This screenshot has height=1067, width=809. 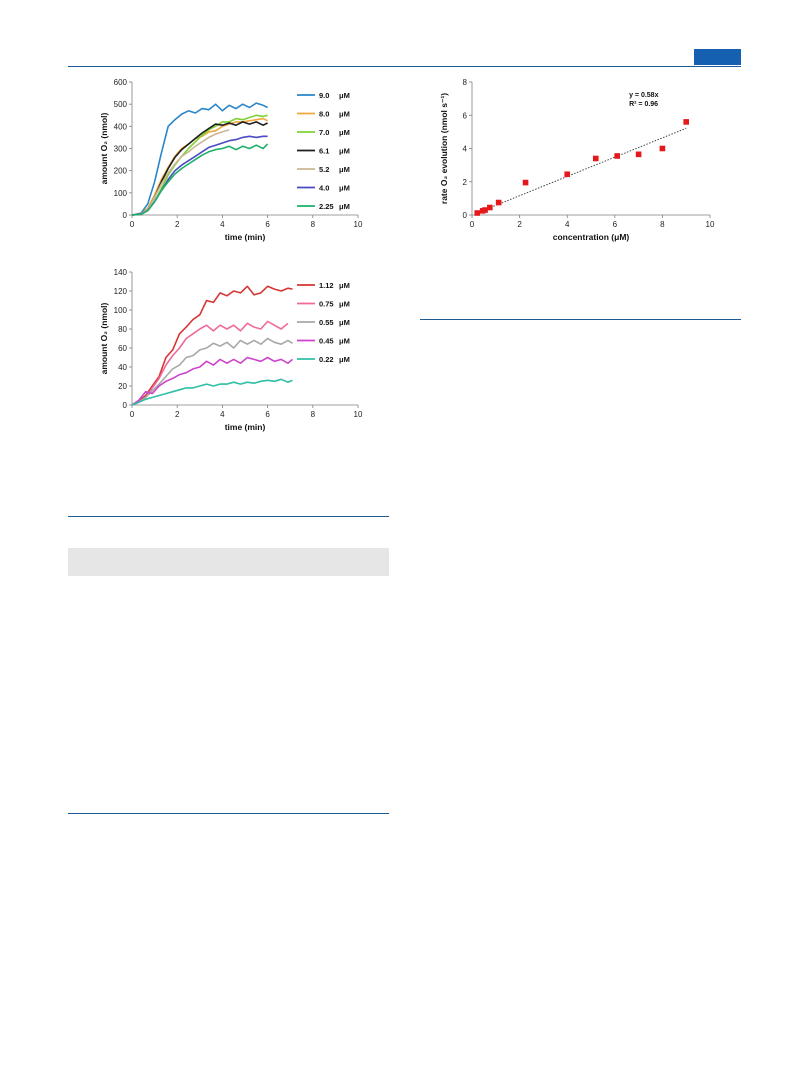 I want to click on y-tick-label: 120, so click(x=121, y=291).